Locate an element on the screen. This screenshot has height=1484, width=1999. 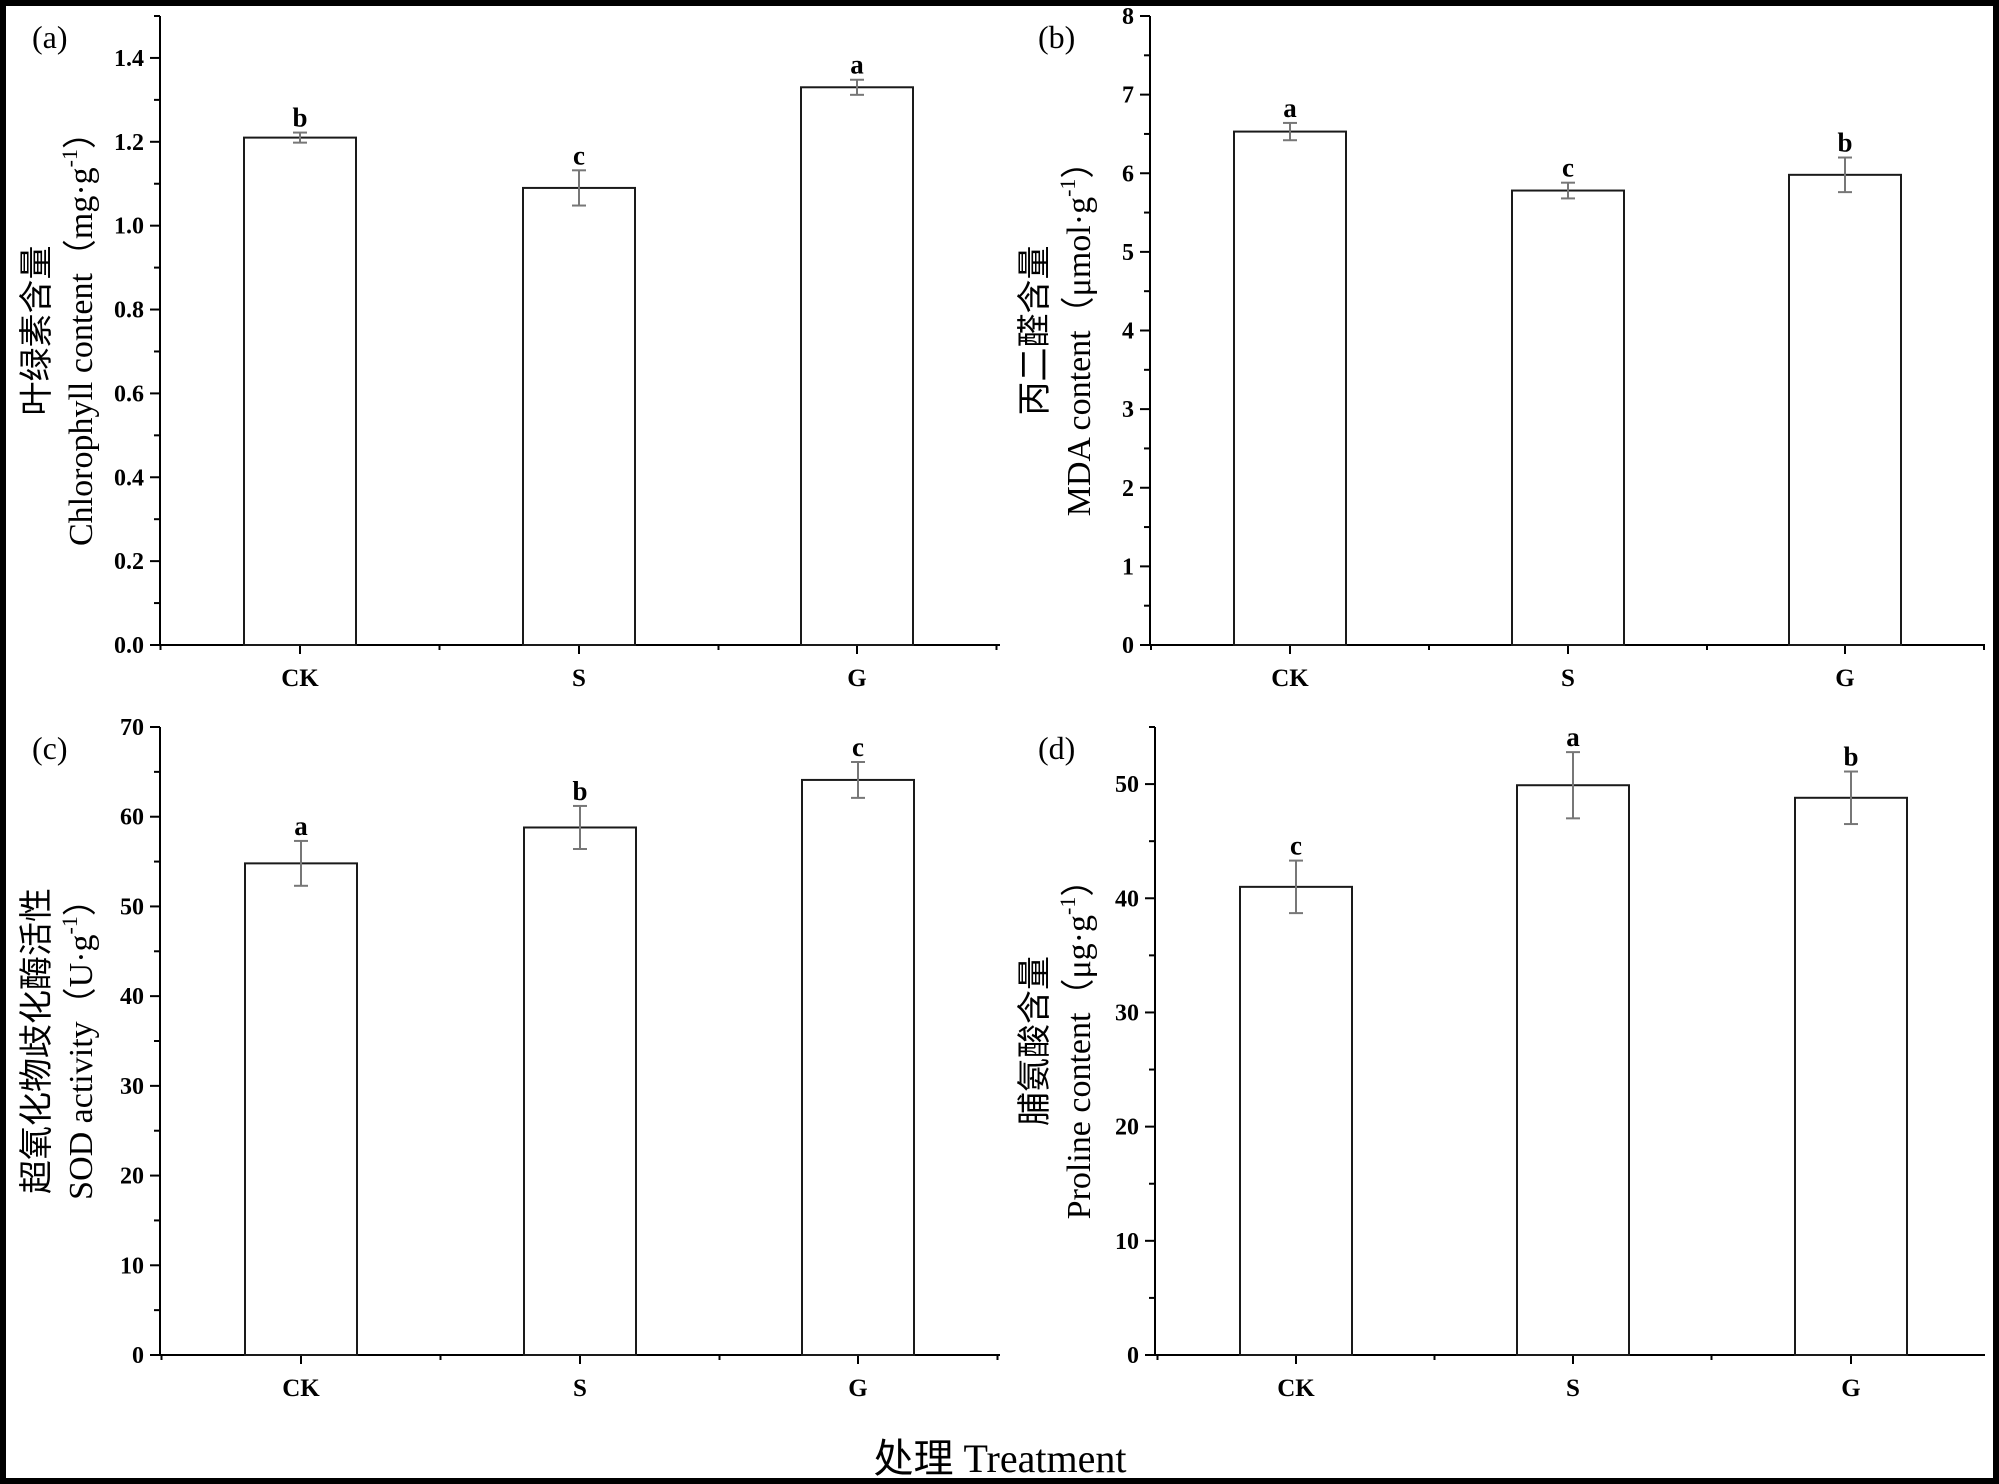
panel-label: (d) is located at coordinates (1056, 748).